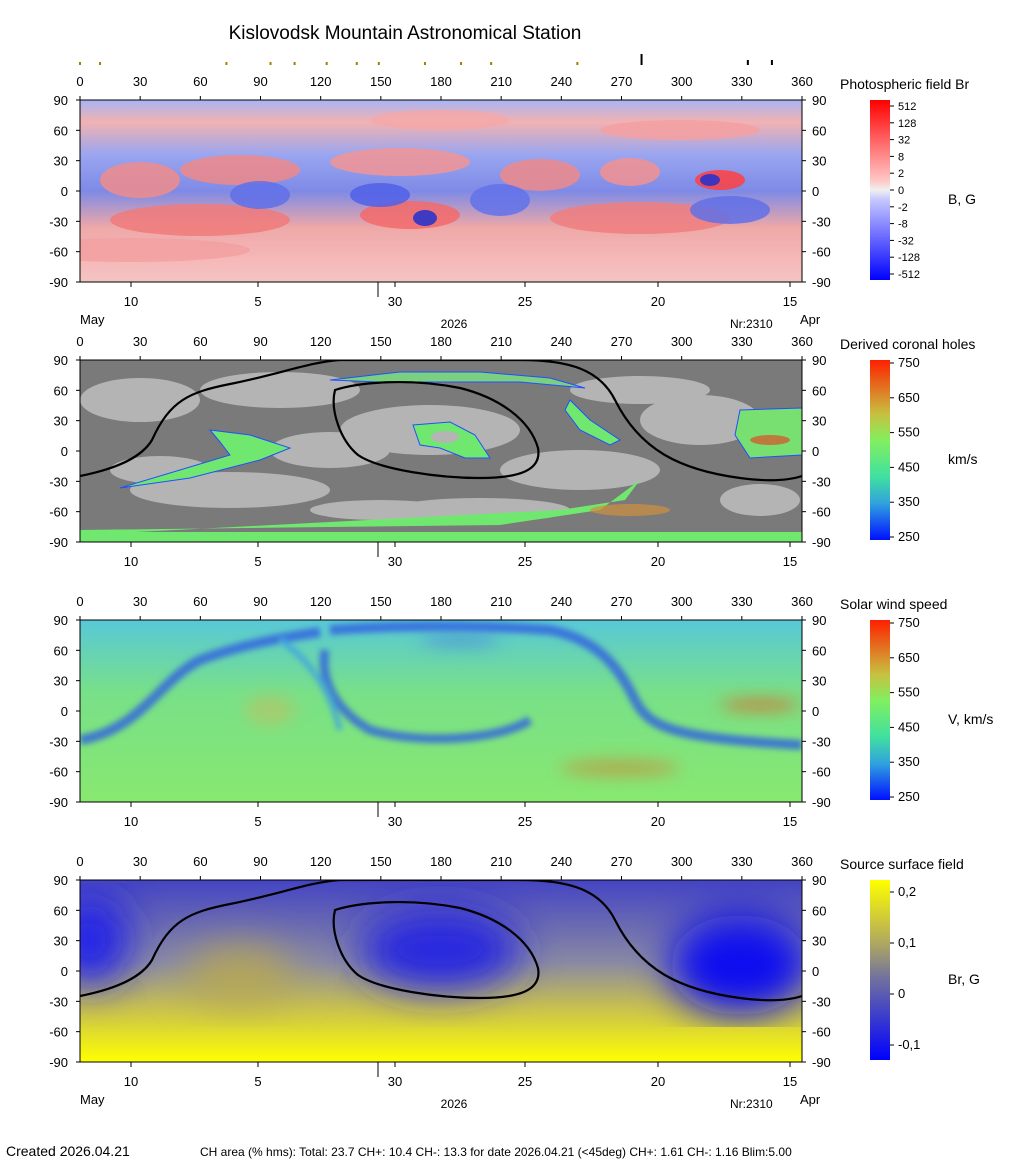 The height and width of the screenshot is (1172, 1020). What do you see at coordinates (970, 719) in the screenshot?
I see `colorbar-unit: V, km/s` at bounding box center [970, 719].